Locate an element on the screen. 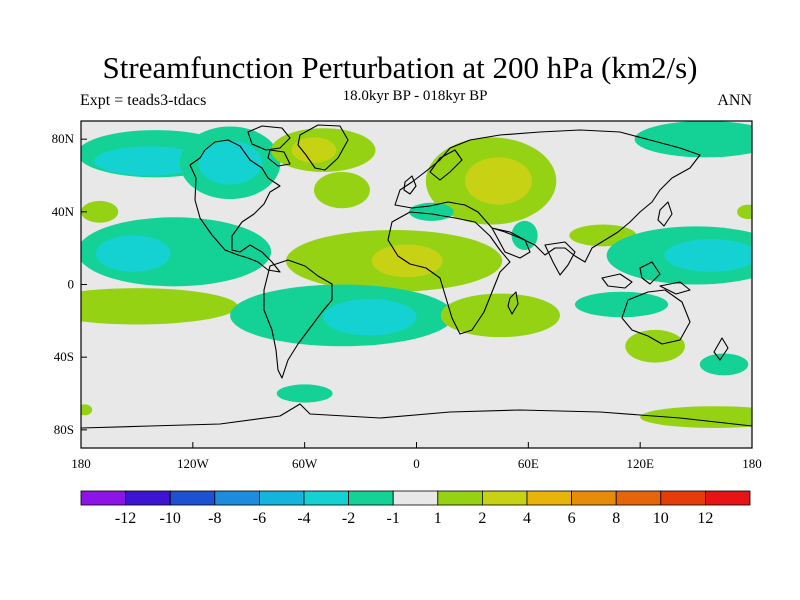  coast-arabia is located at coordinates (511, 243).